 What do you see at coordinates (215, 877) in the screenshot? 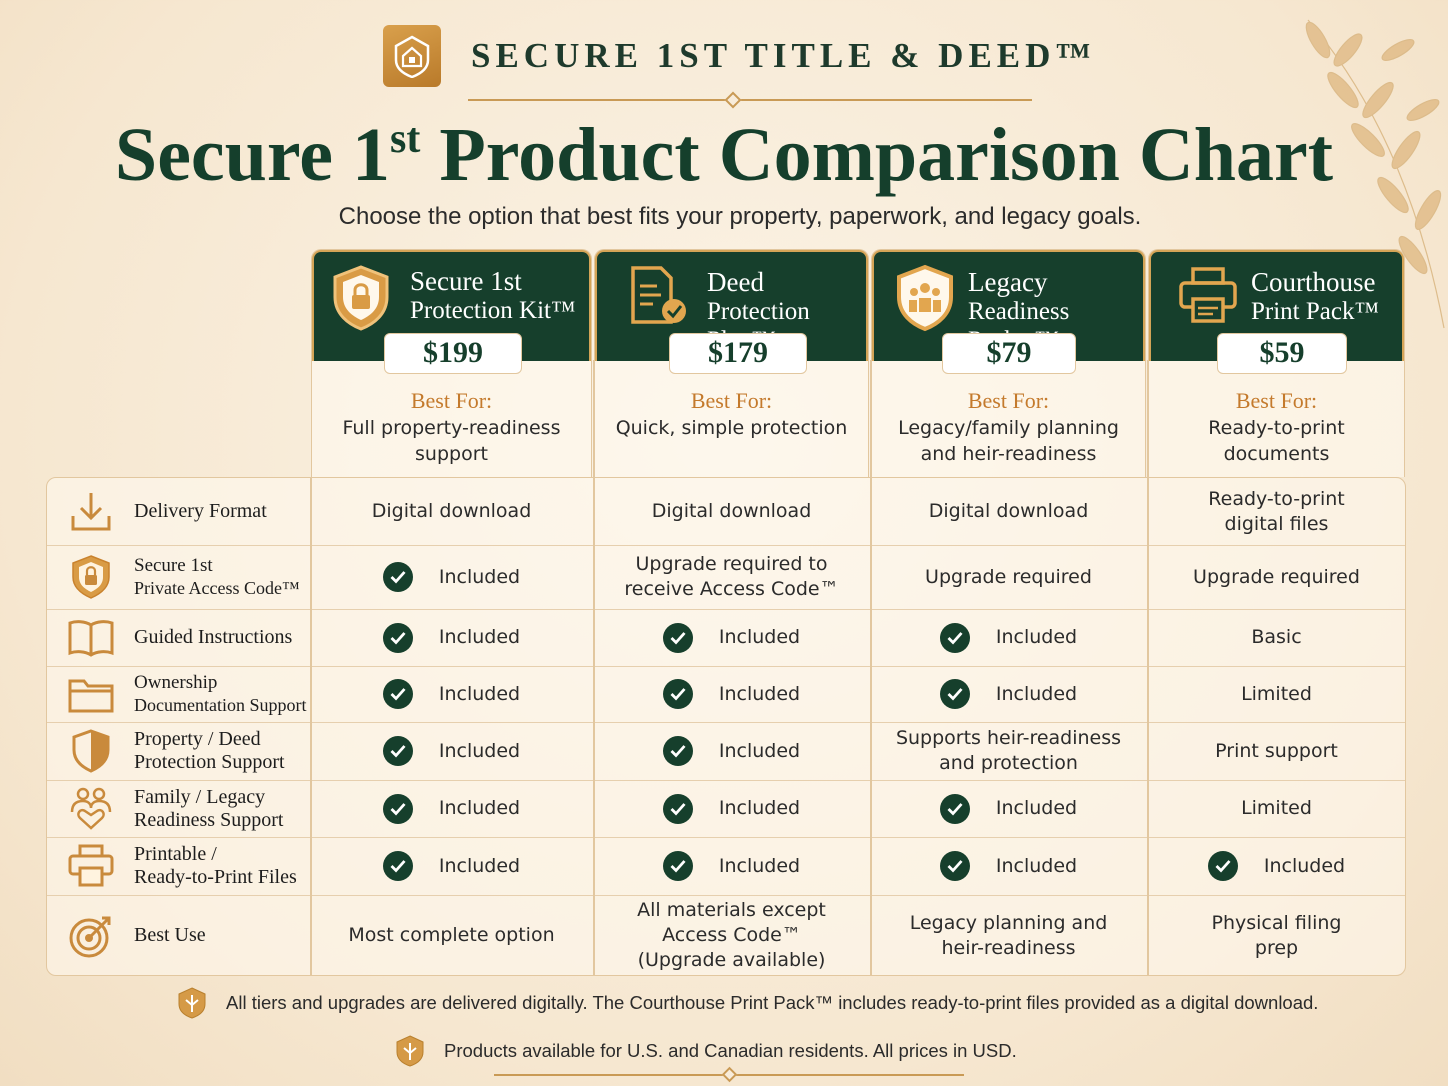
I see `row-label-line2: Ready-to-Print Files` at bounding box center [215, 877].